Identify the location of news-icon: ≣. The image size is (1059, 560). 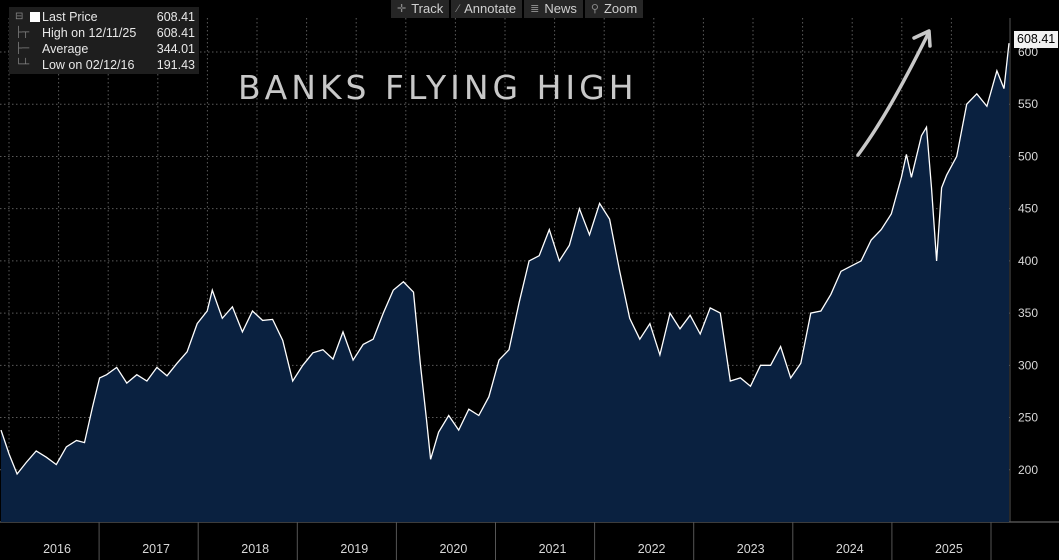
(535, 9).